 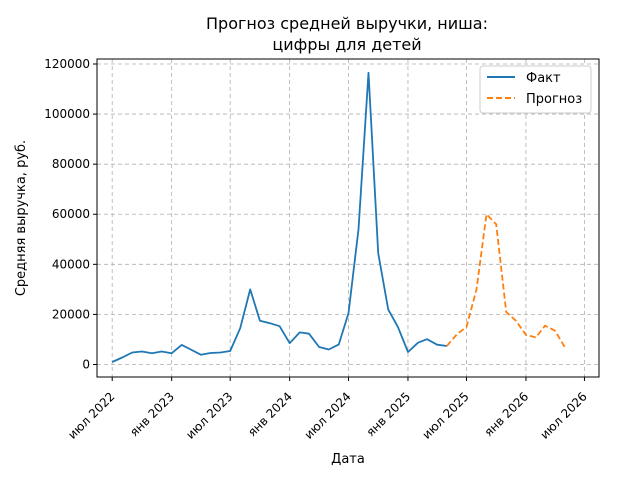 I want to click on y-tick-label: 100000, so click(x=67, y=114).